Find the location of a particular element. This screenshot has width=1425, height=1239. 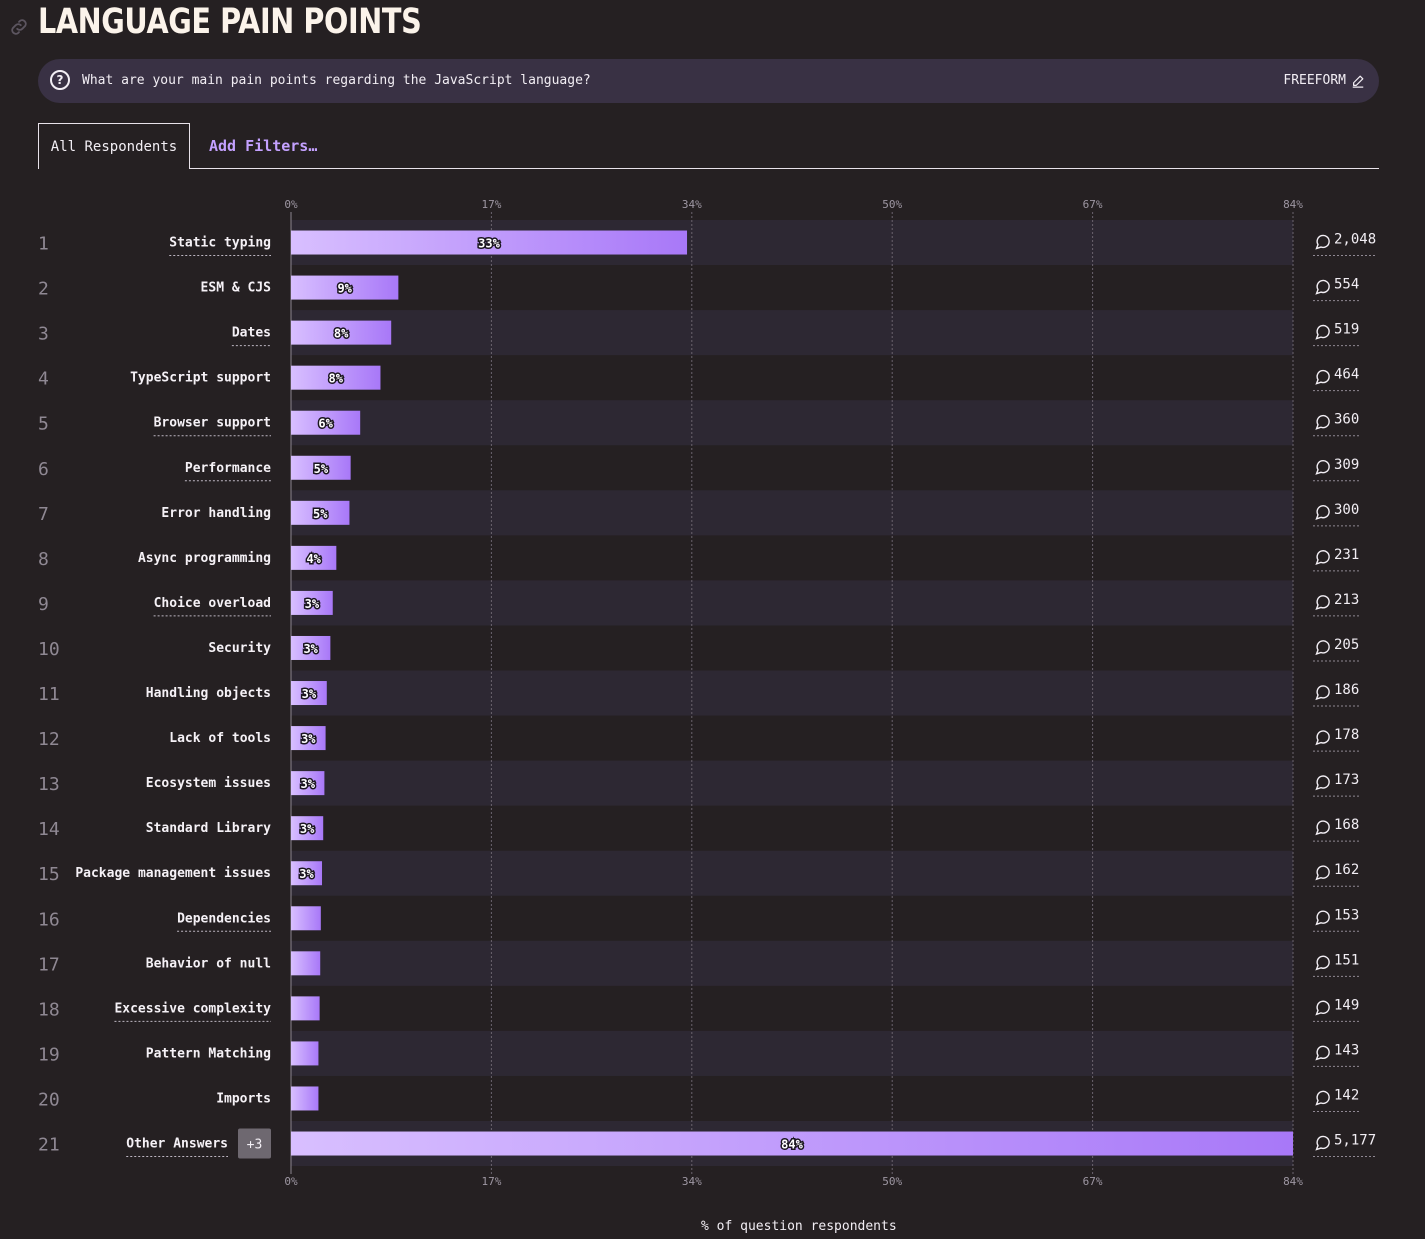

response-count: 213 is located at coordinates (1346, 600).